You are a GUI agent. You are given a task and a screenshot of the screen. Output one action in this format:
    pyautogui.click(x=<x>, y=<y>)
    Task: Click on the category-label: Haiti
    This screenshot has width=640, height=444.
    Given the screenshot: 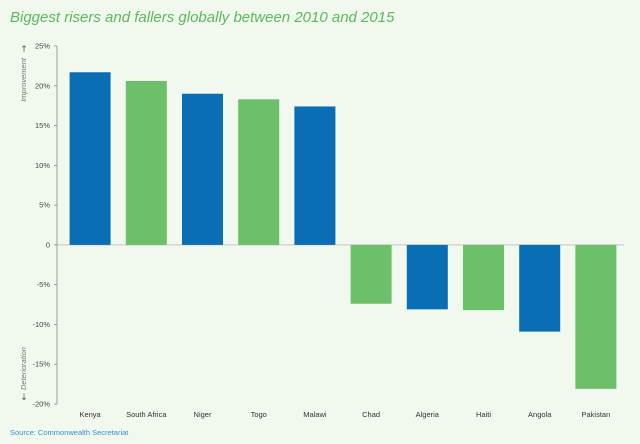 What is the action you would take?
    pyautogui.click(x=483, y=414)
    